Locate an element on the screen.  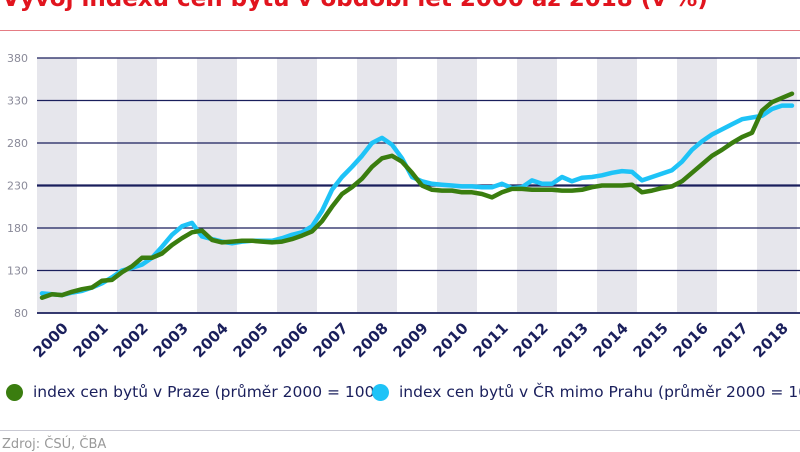
title-divider is located at coordinates (400, 30).